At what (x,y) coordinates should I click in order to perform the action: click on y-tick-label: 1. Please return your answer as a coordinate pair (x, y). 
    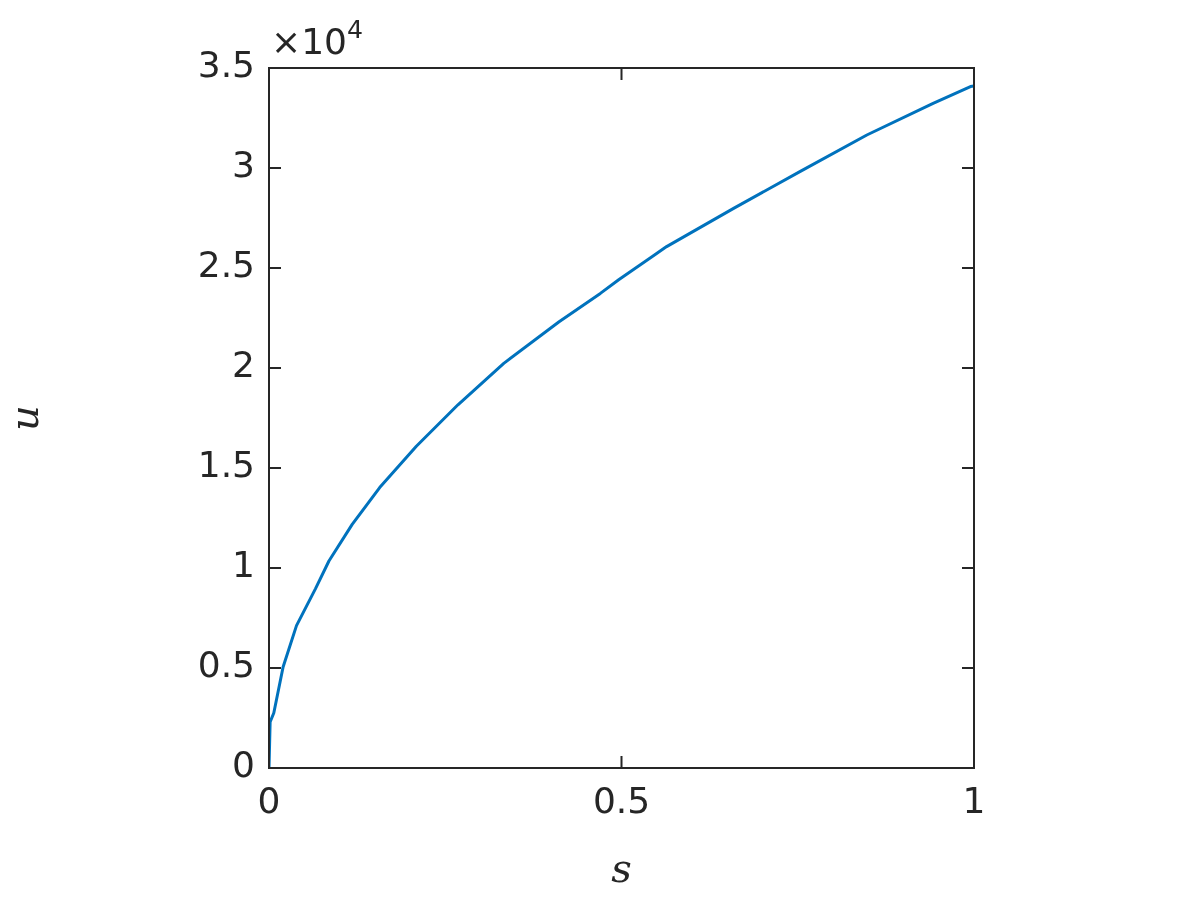
    Looking at the image, I should click on (243, 565).